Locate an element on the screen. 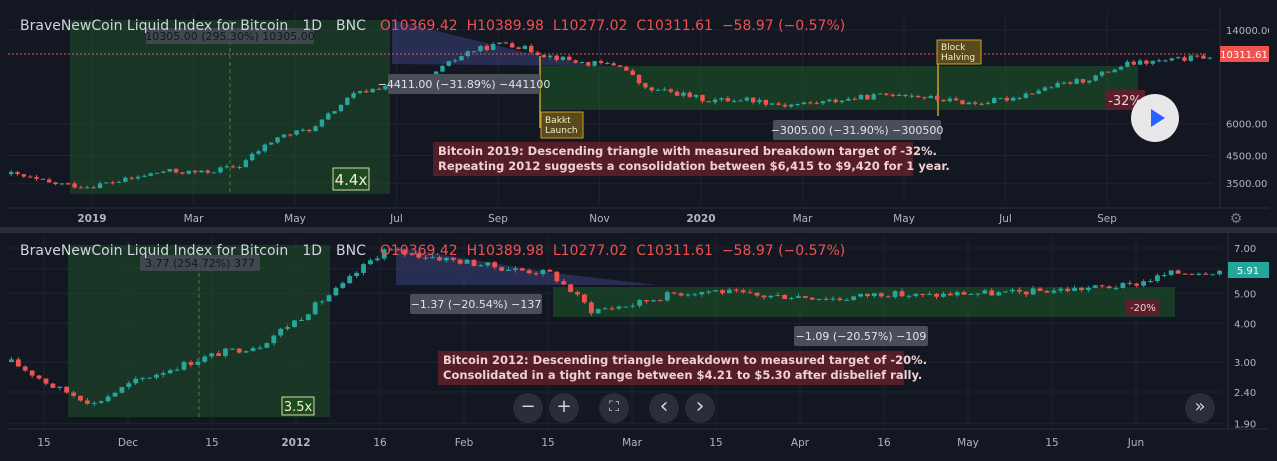 This screenshot has width=1277, height=461. y-tick-label: 3.00 is located at coordinates (1245, 363).